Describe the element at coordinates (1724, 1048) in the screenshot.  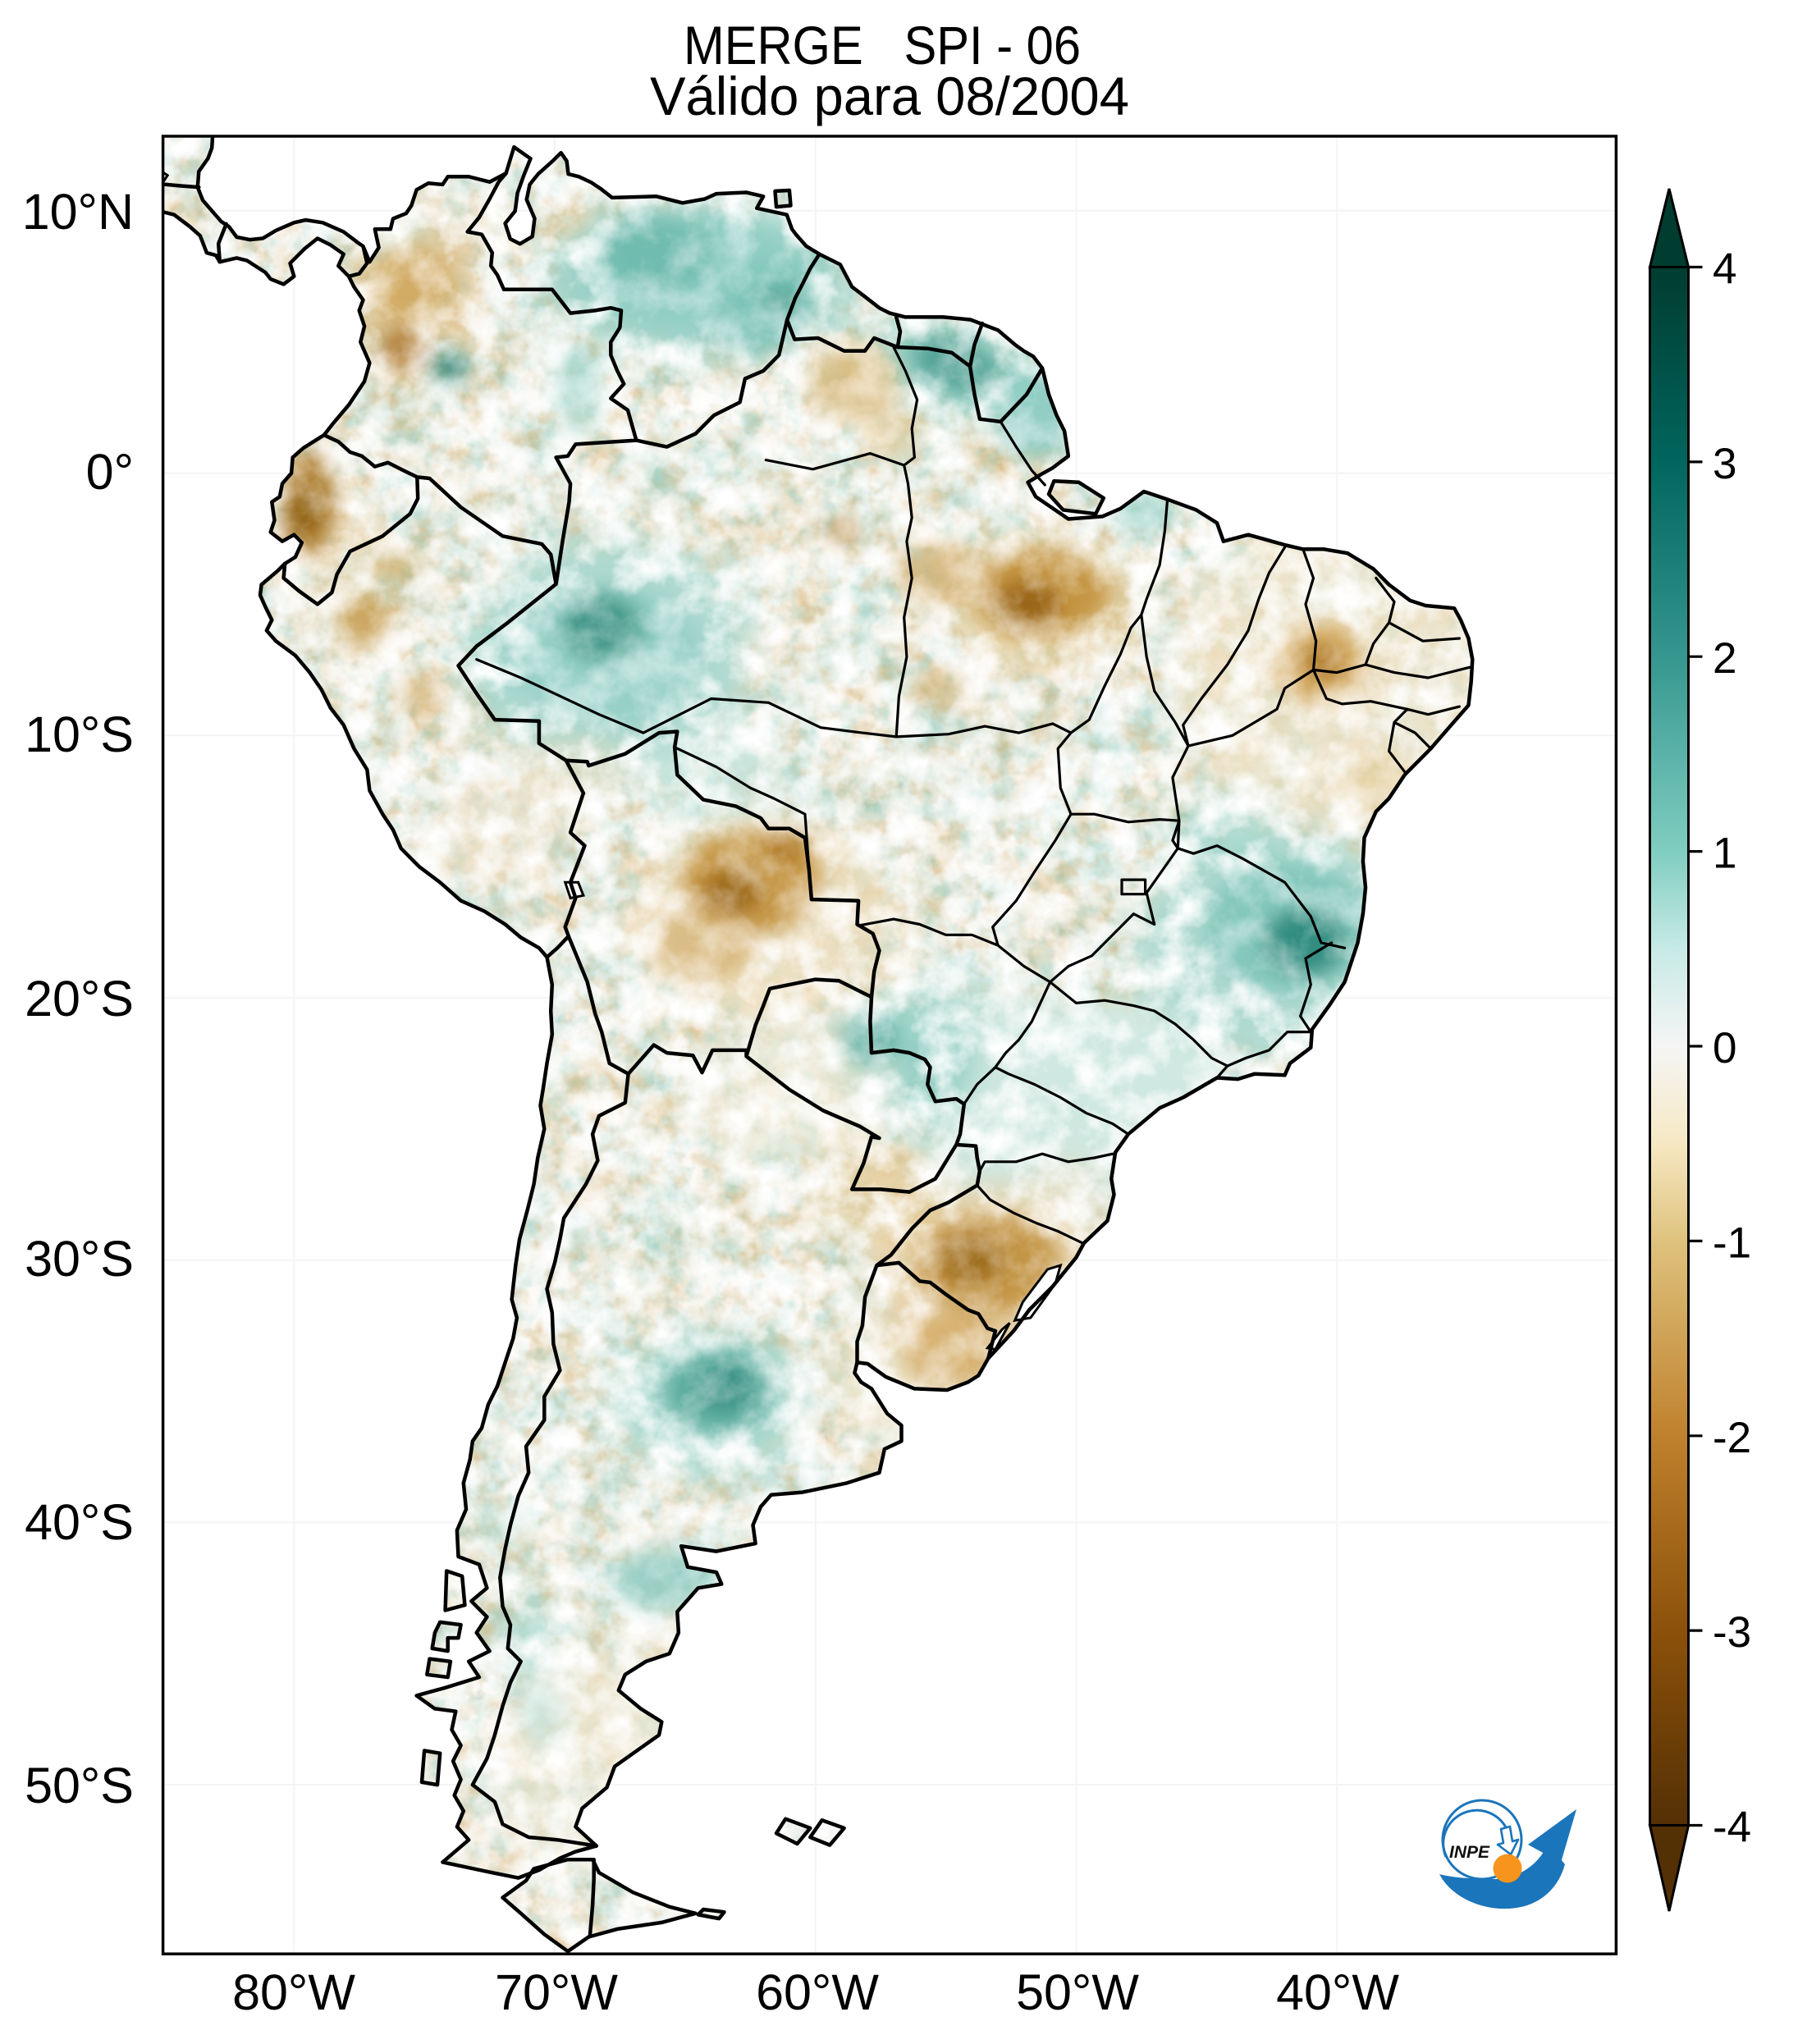
I see `svg-text: 0` at that location.